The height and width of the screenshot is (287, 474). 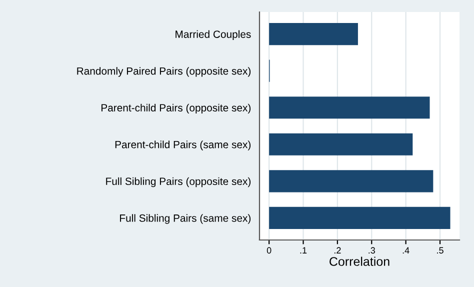 What do you see at coordinates (269, 250) in the screenshot?
I see `x-tick-label: 0` at bounding box center [269, 250].